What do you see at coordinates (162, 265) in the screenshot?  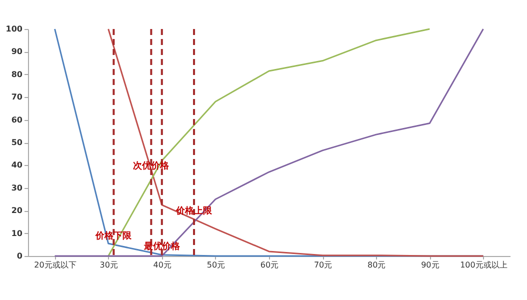 I see `x-tick-label: 40元` at bounding box center [162, 265].